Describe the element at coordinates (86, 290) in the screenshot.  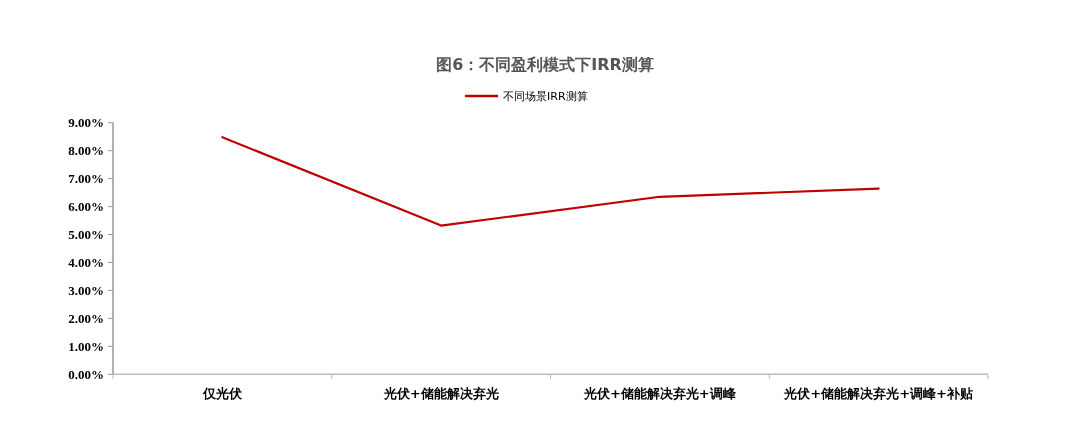
I see `y-tick-label: 3.00%` at that location.